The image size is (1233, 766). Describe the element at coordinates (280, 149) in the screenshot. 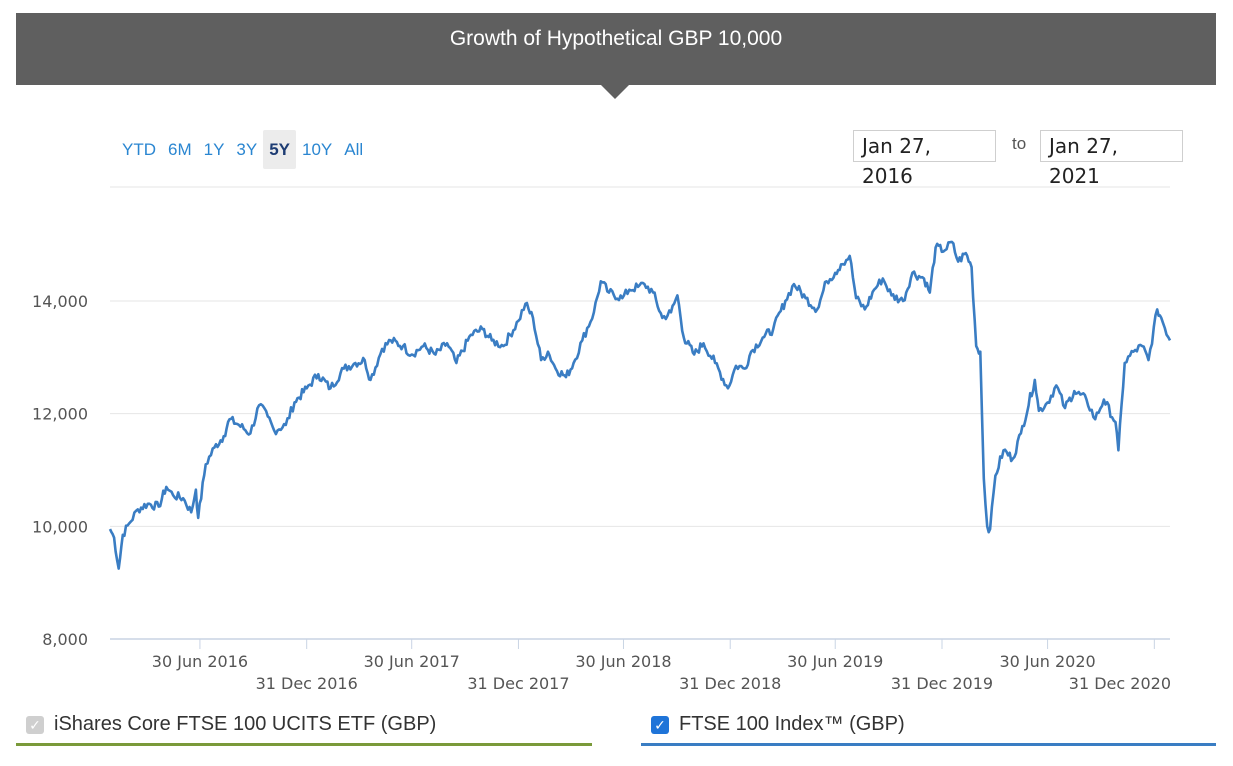

I see `range-button-5y: 5Y` at that location.